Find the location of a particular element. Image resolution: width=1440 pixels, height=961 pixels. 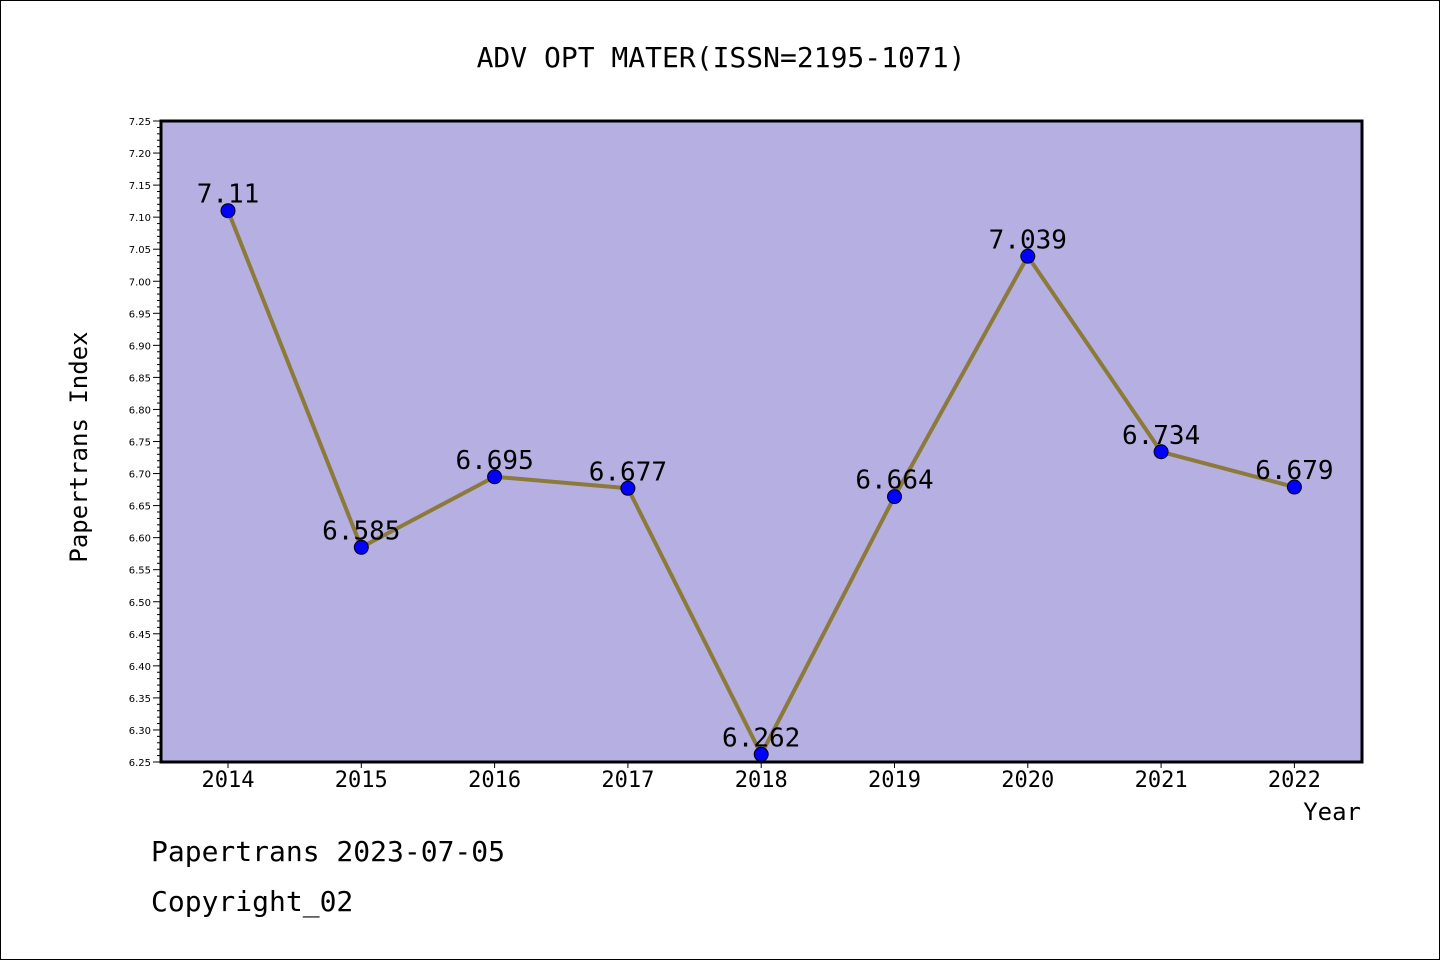

data-label: 6.677 is located at coordinates (628, 472).